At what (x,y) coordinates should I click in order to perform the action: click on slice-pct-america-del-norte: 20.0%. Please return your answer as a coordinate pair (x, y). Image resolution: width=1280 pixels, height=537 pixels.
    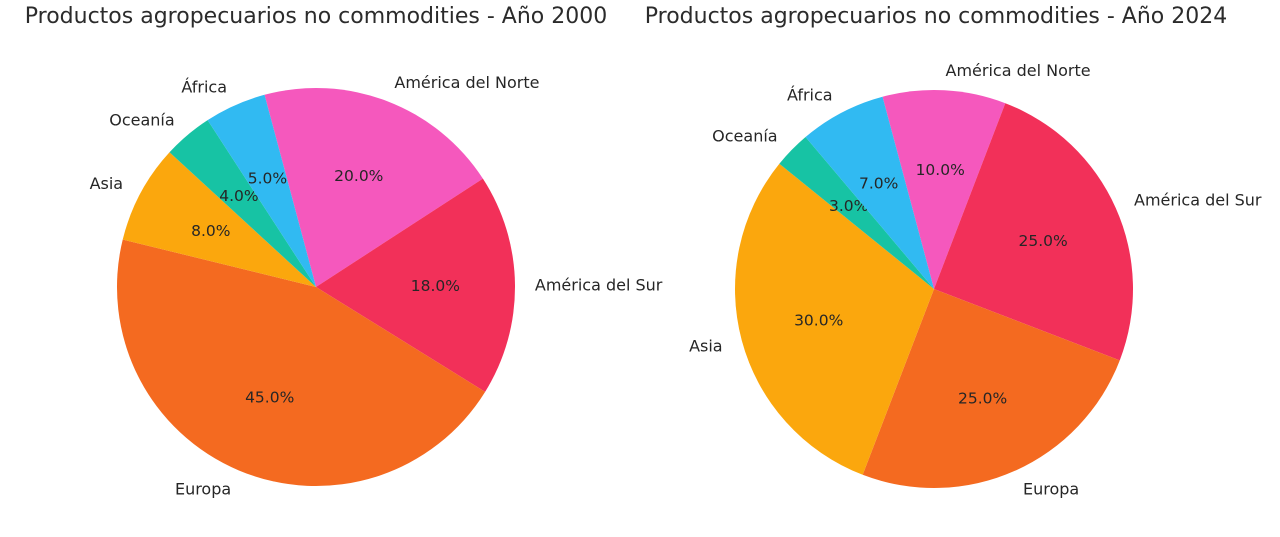
    Looking at the image, I should click on (358, 176).